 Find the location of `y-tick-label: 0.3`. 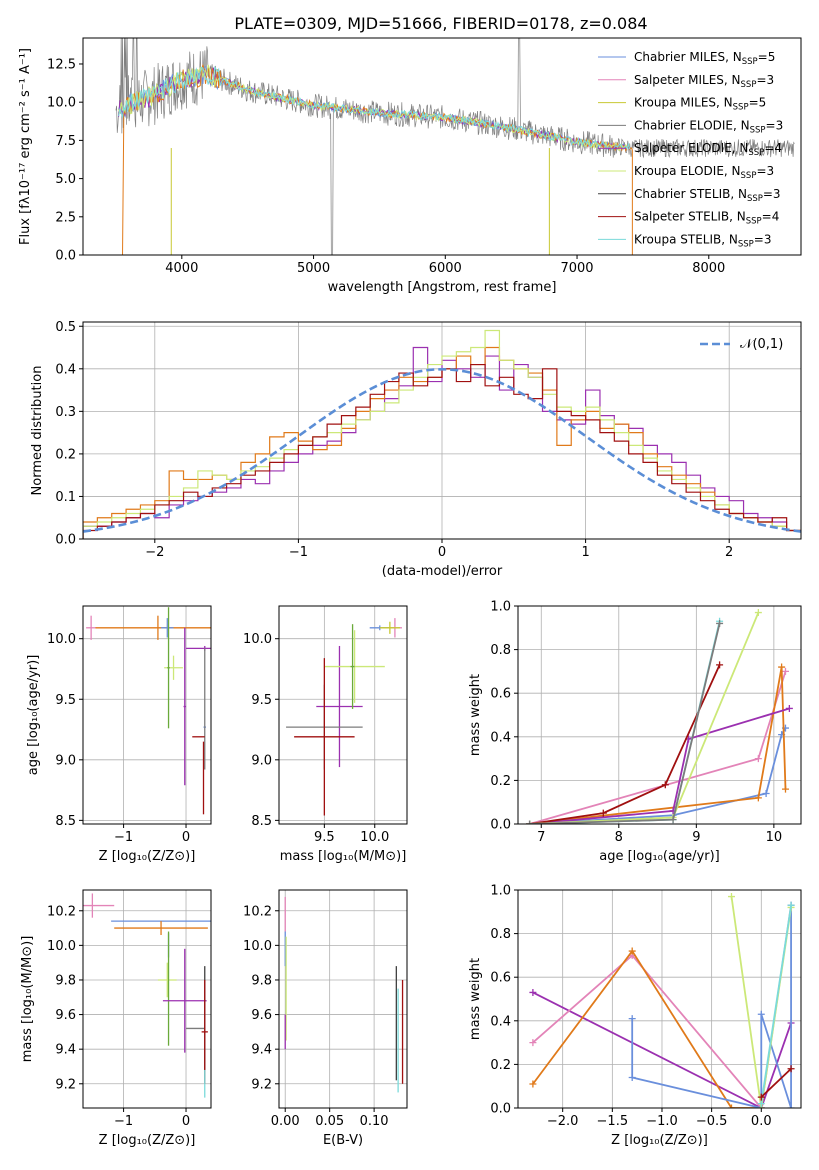

y-tick-label: 0.3 is located at coordinates (65, 412).